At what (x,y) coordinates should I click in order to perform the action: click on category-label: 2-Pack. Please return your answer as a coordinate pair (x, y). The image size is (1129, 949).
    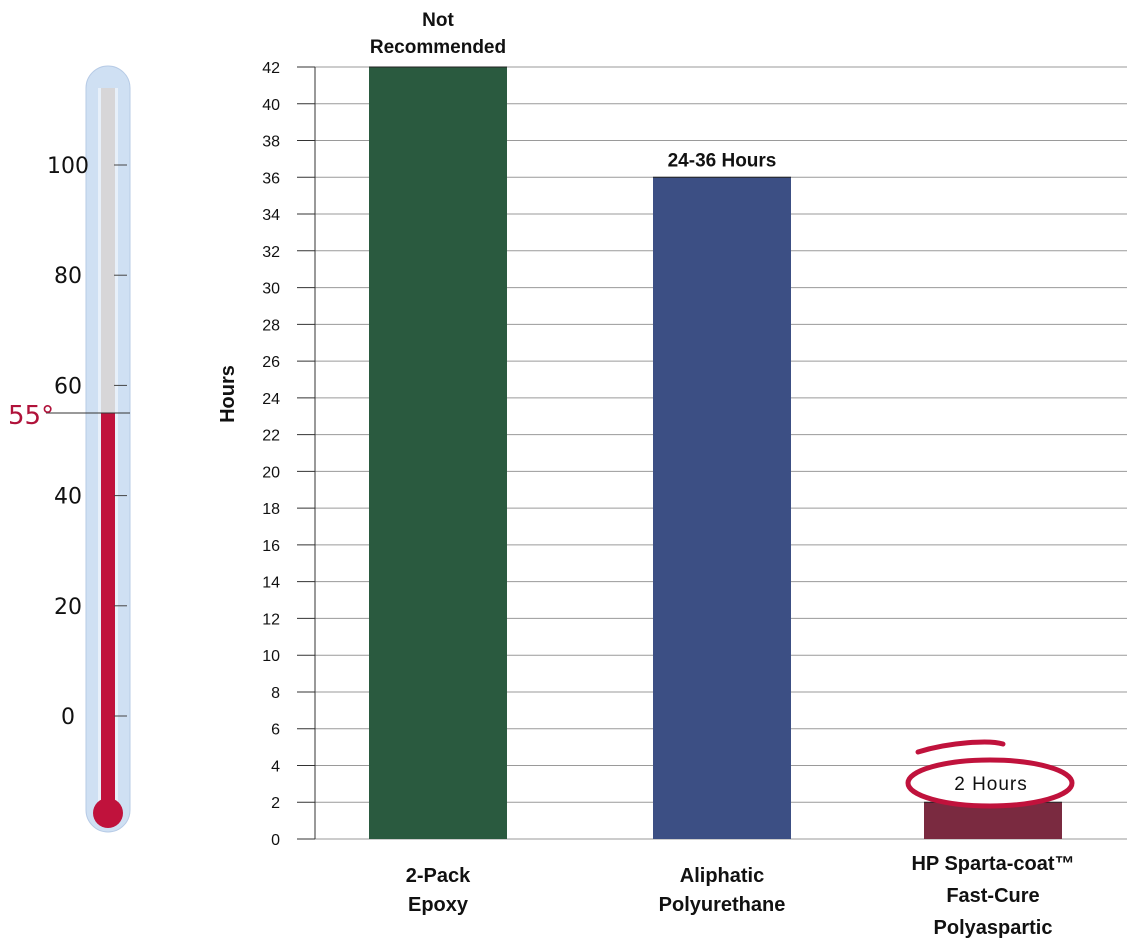
    Looking at the image, I should click on (438, 876).